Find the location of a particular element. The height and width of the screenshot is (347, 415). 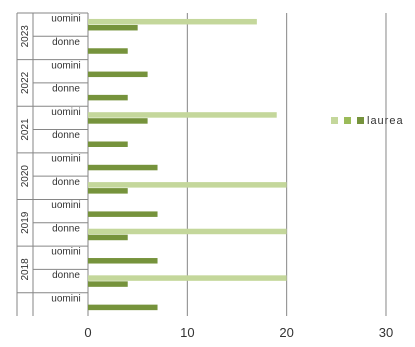

bar-series1-row0 is located at coordinates (172, 21).